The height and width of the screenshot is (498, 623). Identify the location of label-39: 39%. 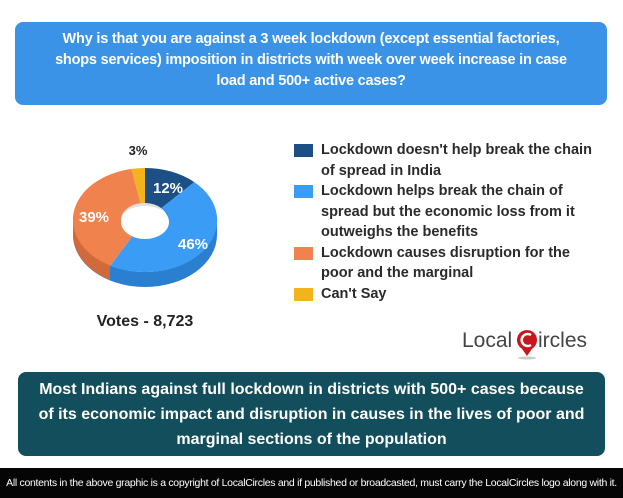
(94, 217).